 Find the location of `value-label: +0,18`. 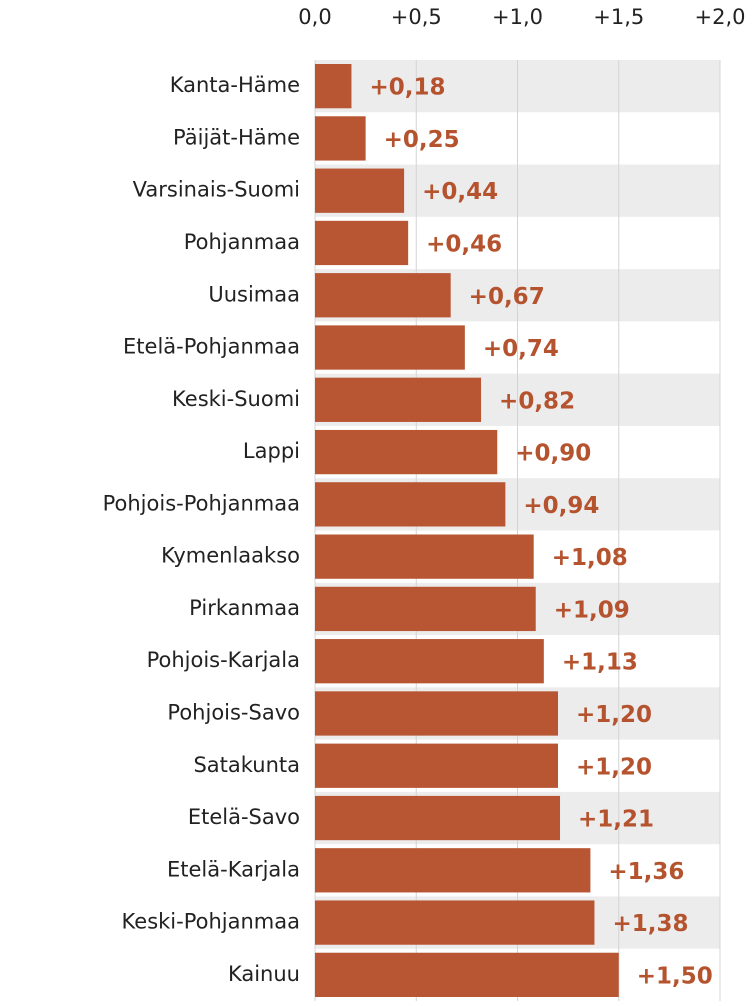

value-label: +0,18 is located at coordinates (407, 88).